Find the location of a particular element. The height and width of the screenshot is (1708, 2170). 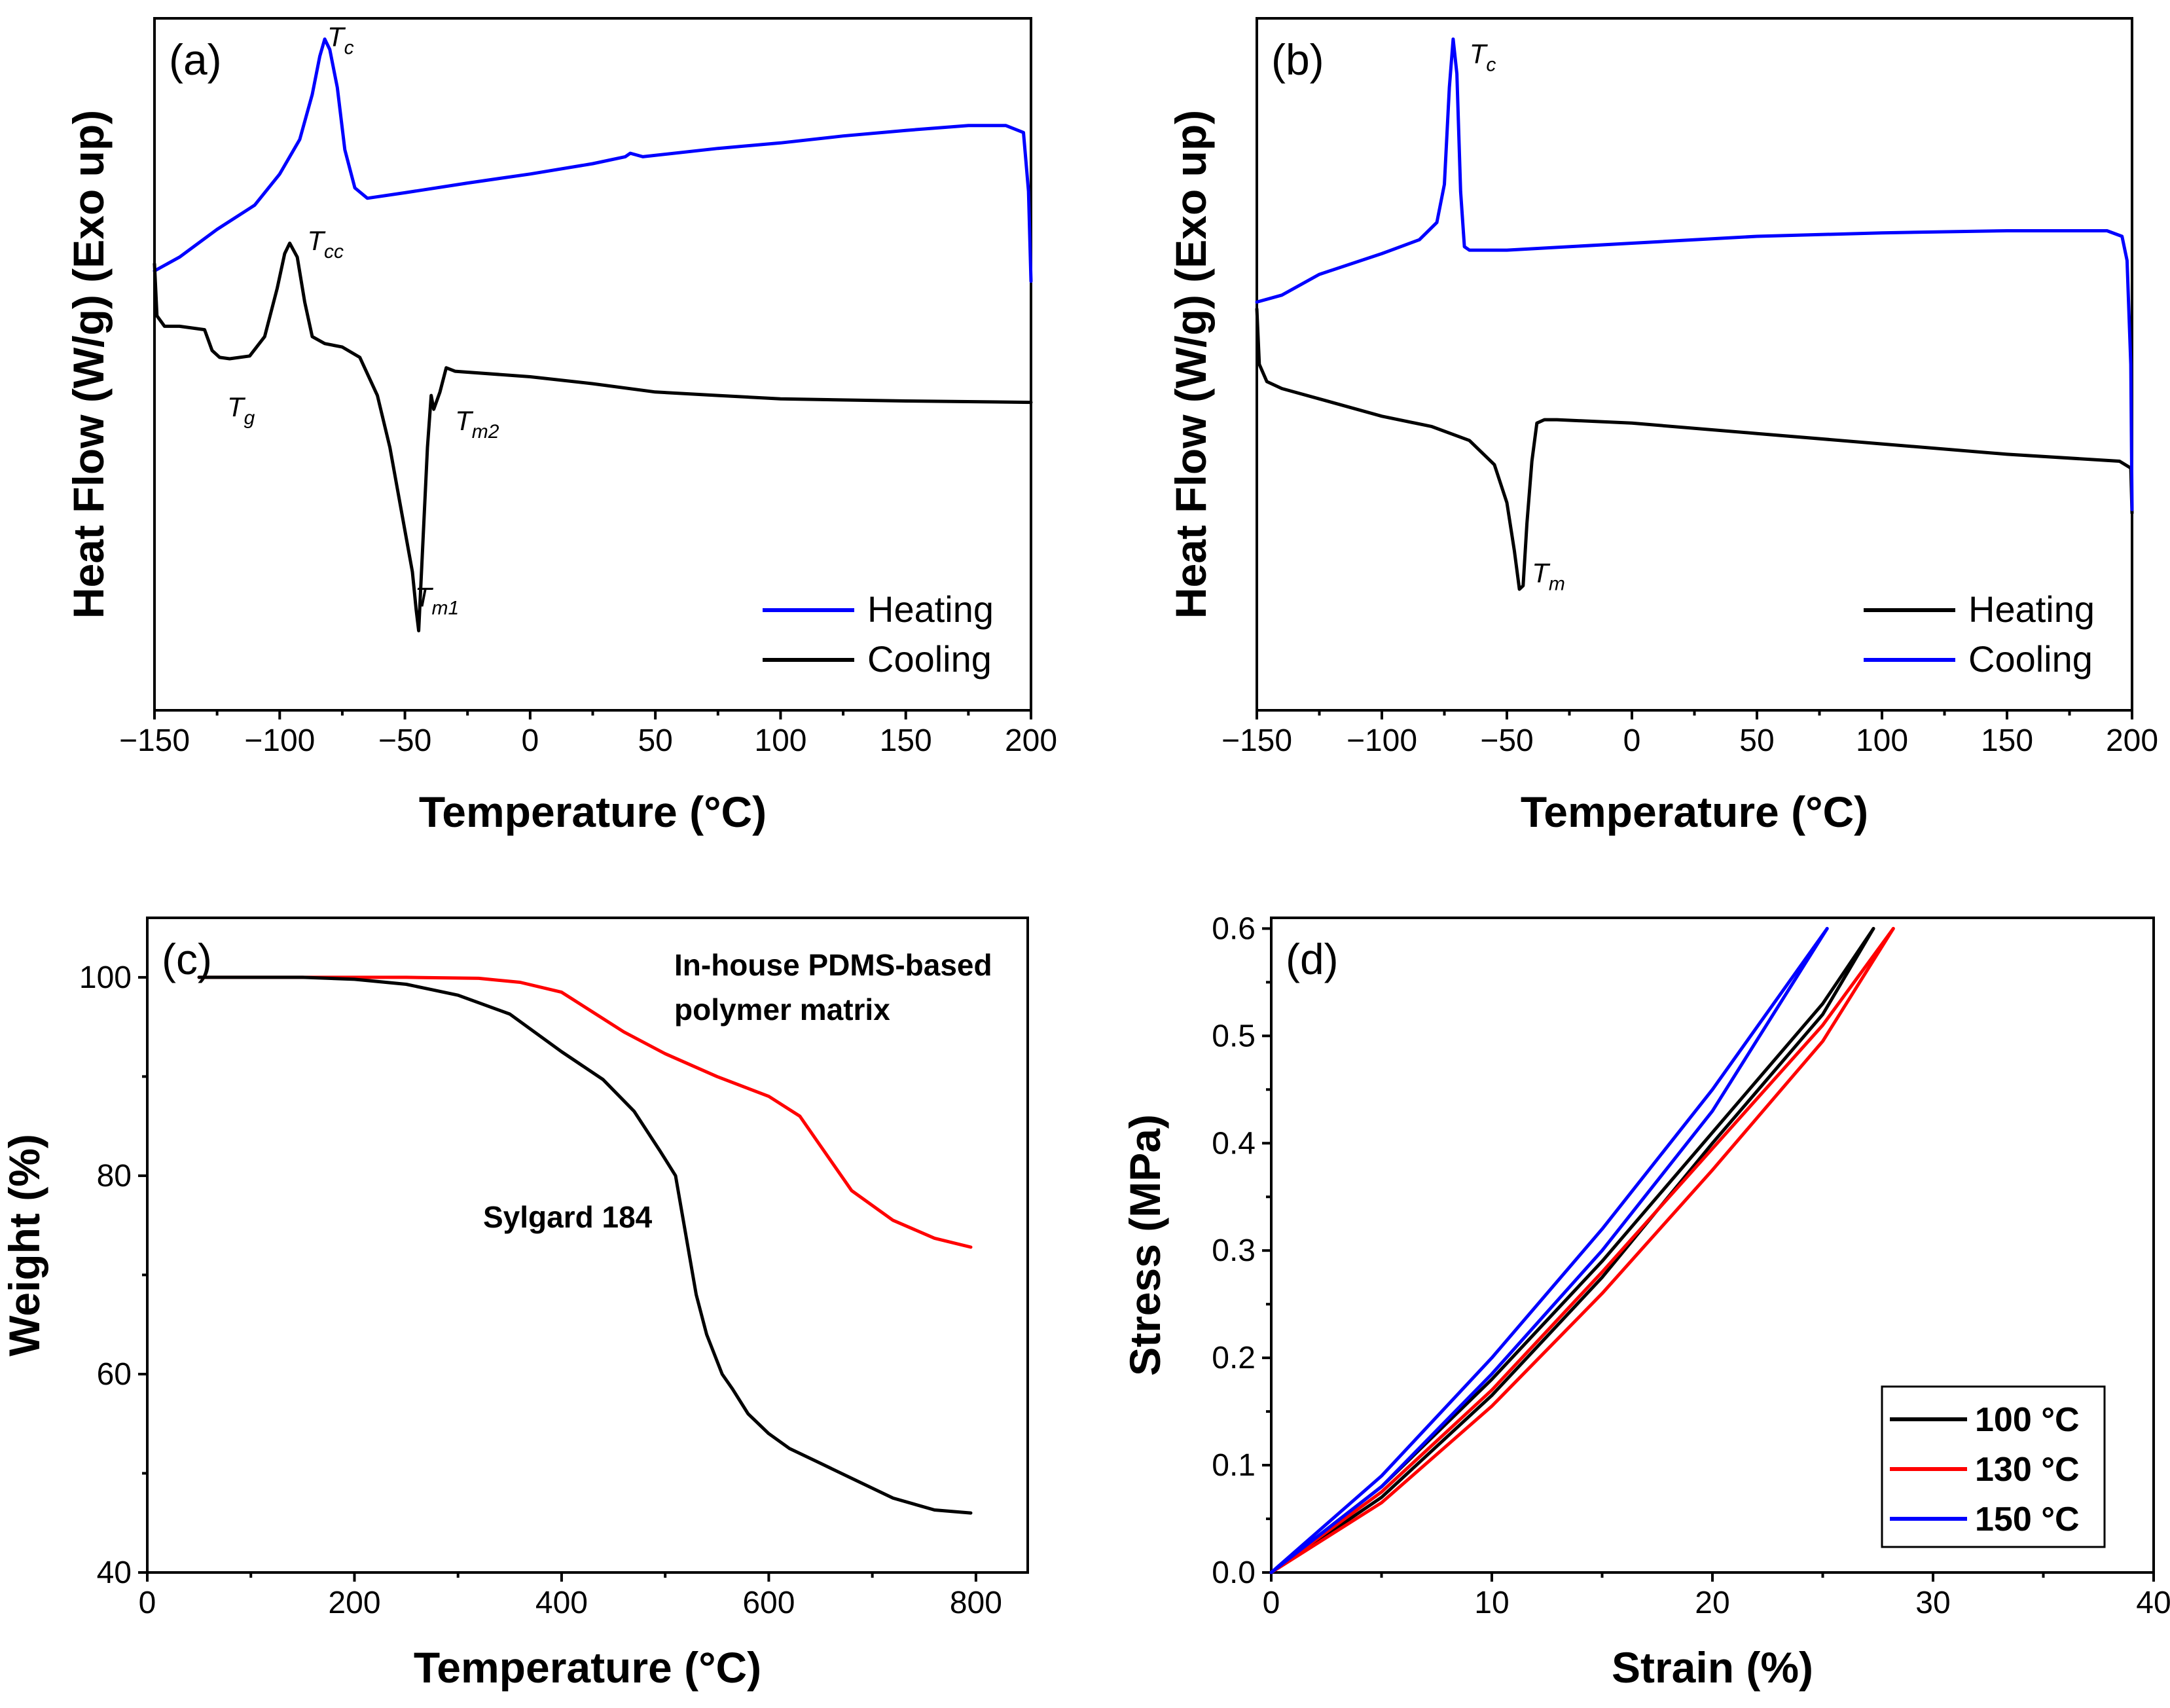

y-tick-label: 0.0 is located at coordinates (1234, 1572).